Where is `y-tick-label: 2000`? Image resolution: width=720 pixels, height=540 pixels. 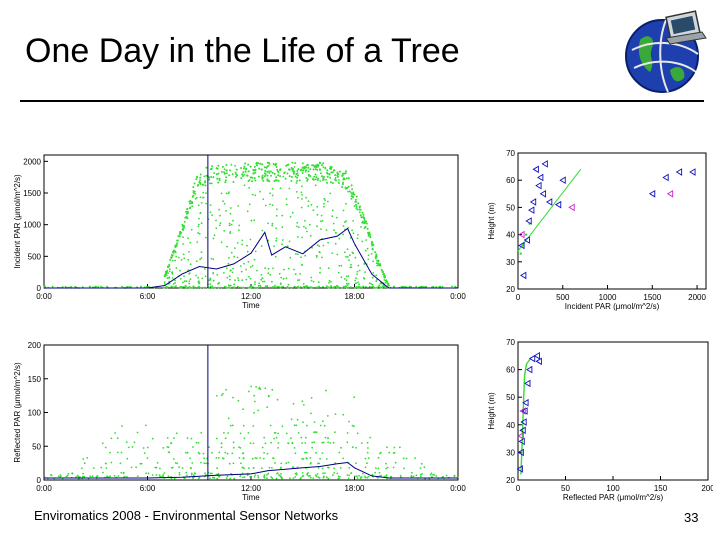 y-tick-label: 2000 is located at coordinates (32, 161).